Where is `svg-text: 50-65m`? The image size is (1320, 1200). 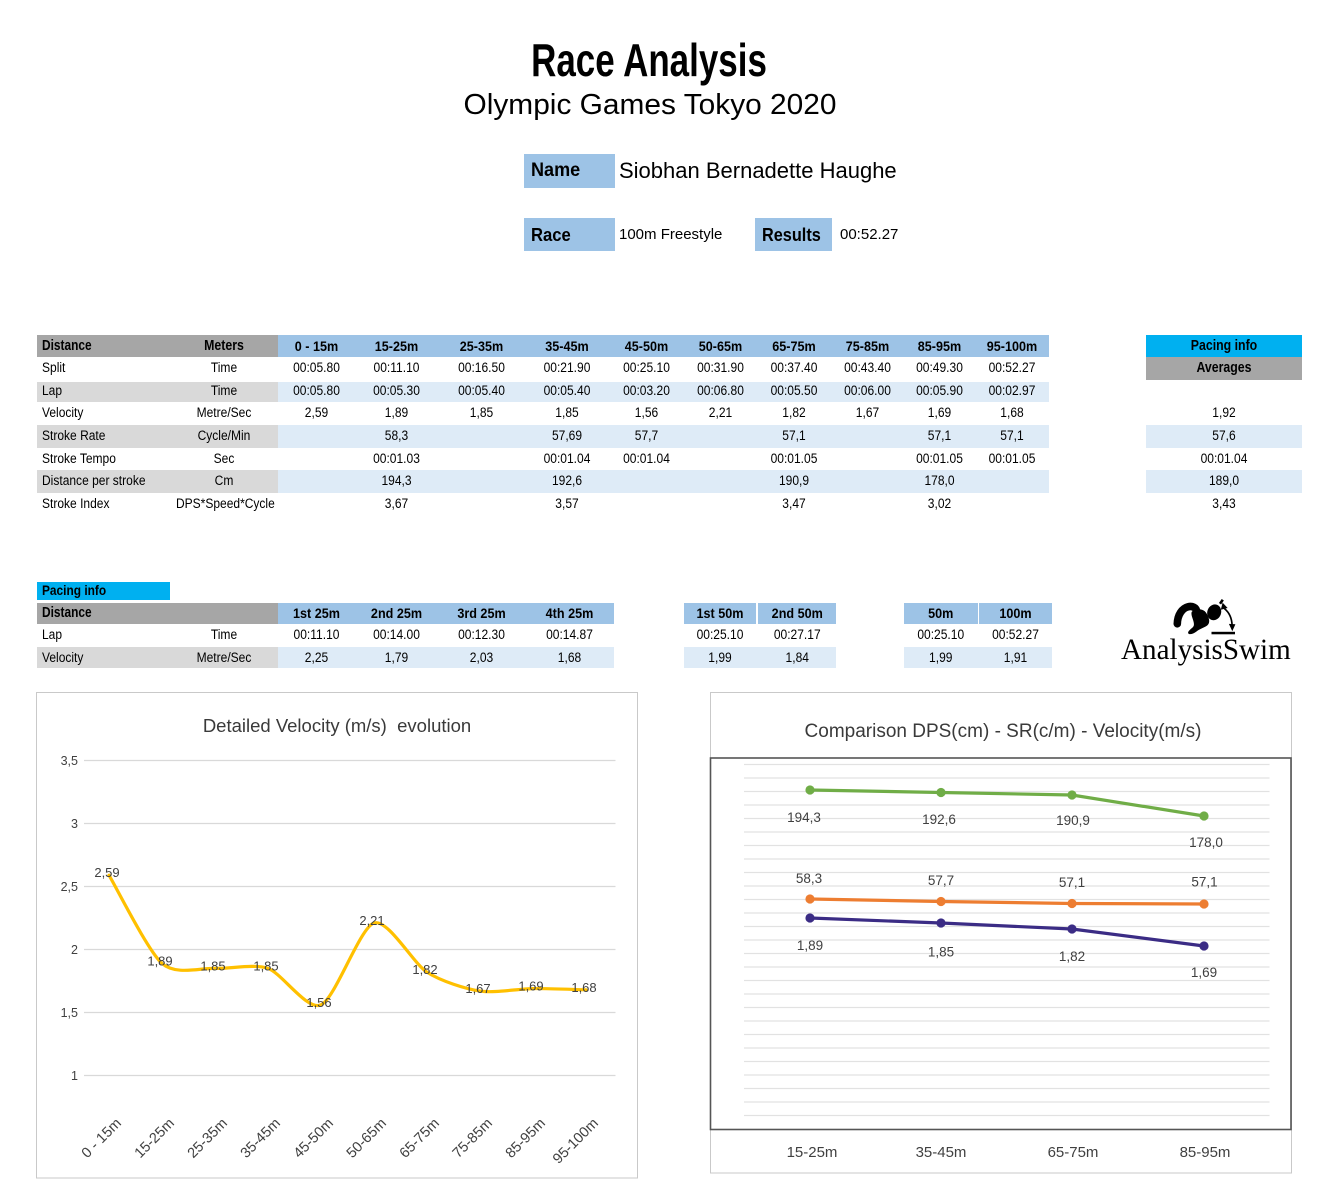
svg-text: 50-65m is located at coordinates (367, 1139).